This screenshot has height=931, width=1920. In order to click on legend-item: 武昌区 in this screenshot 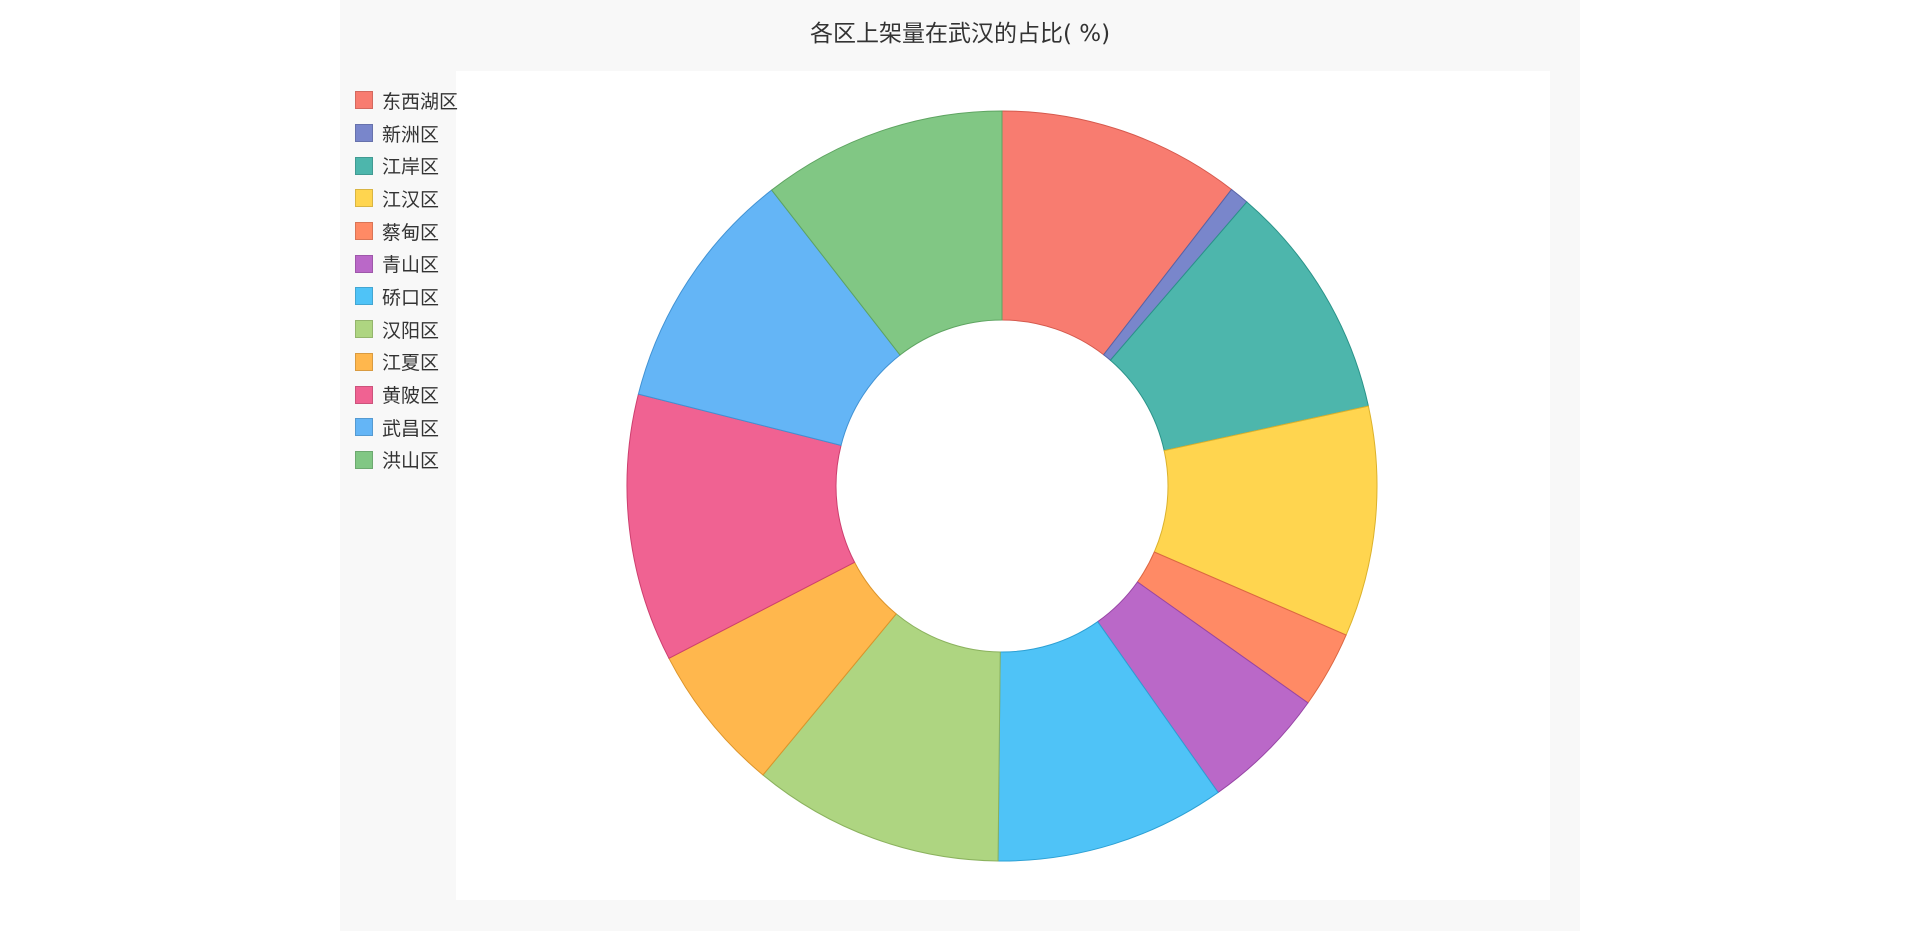, I will do `click(406, 427)`.